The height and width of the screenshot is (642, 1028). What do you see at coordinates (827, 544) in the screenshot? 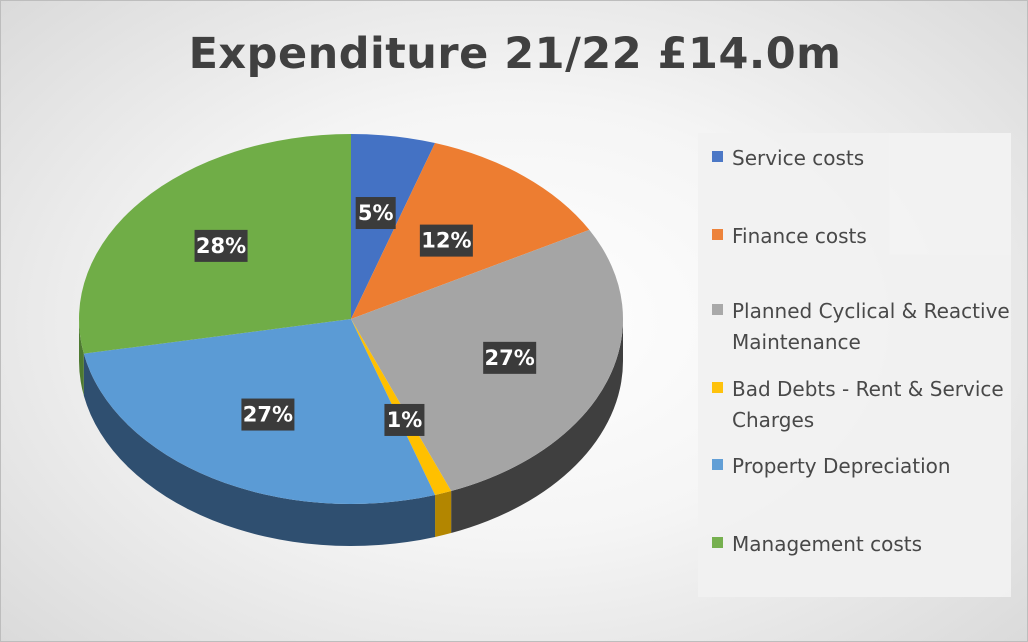
I see `legend-label: Management costs` at bounding box center [827, 544].